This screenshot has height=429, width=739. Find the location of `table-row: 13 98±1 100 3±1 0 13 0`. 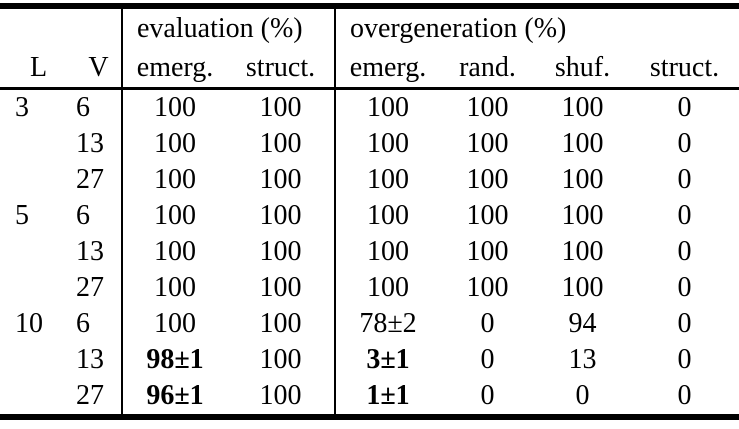

table-row: 13 98±1 100 3±1 0 13 0 is located at coordinates (369, 360).